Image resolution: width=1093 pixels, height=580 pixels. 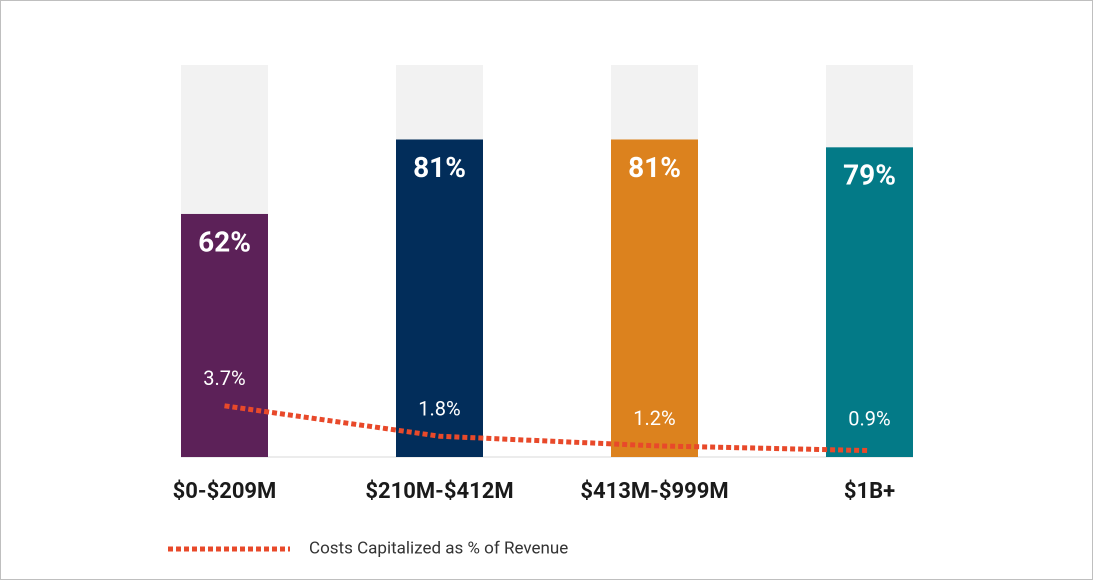 I want to click on line-value-label: 3.7%, so click(x=224, y=378).